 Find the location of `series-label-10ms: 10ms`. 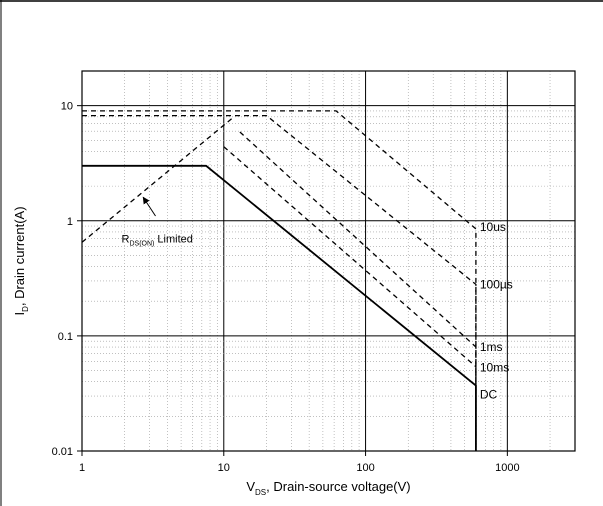

series-label-10ms: 10ms is located at coordinates (494, 368).